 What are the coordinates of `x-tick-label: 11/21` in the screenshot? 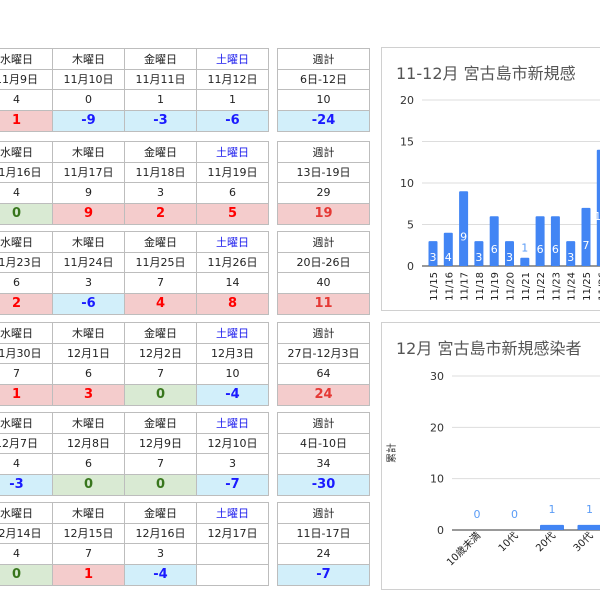 It's located at (526, 286).